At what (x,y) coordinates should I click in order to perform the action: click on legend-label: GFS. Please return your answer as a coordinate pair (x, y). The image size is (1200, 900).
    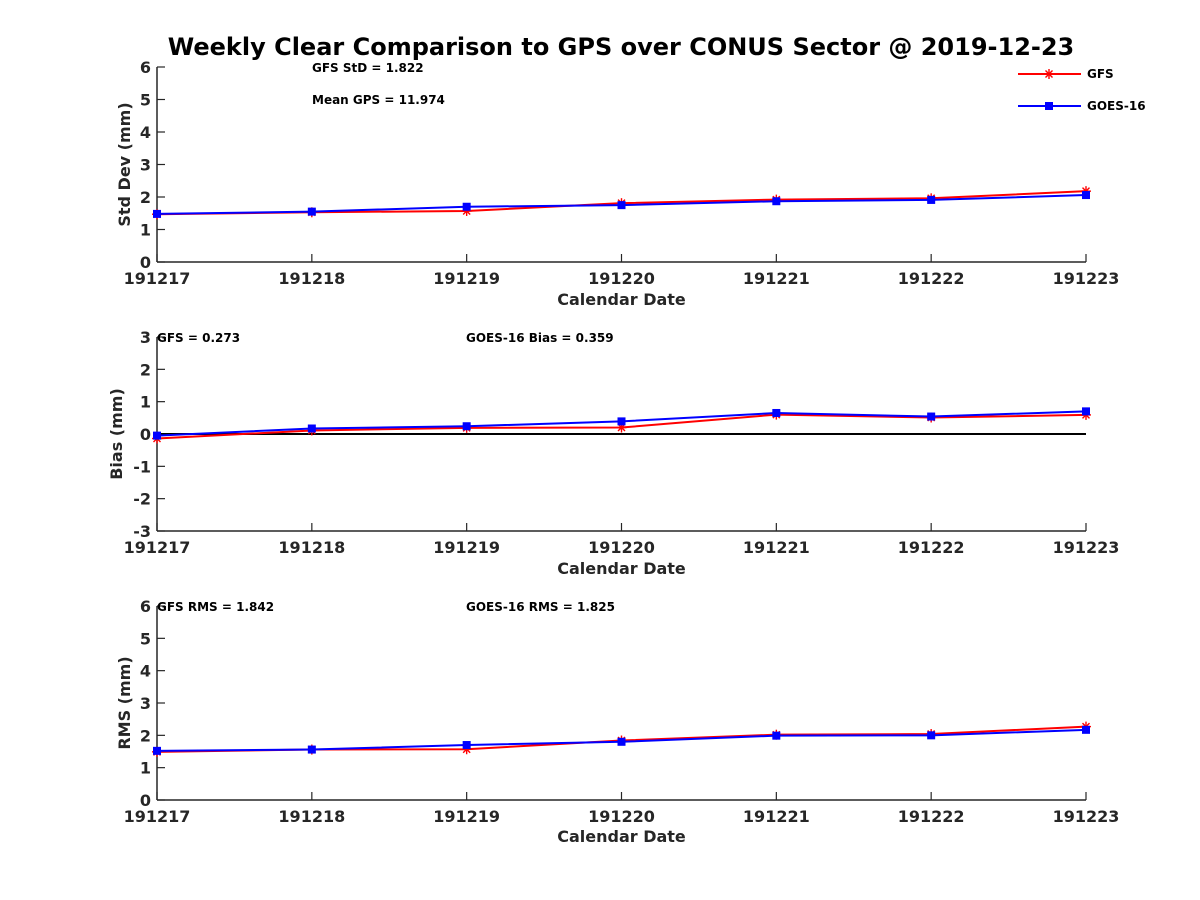
    Looking at the image, I should click on (1100, 74).